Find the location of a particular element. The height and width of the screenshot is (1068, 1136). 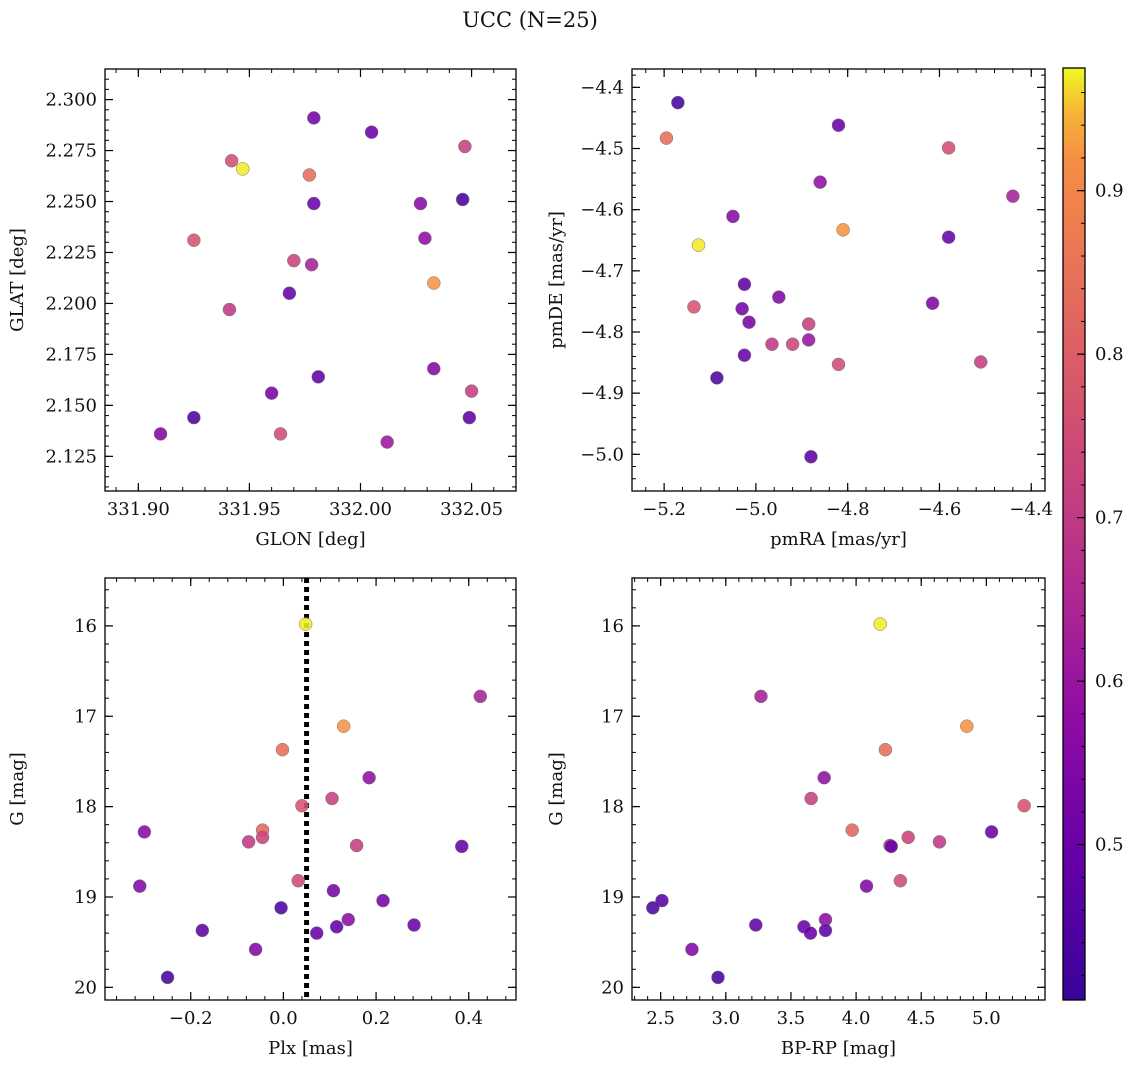

x-tick-label: −0.2 is located at coordinates (191, 1018).